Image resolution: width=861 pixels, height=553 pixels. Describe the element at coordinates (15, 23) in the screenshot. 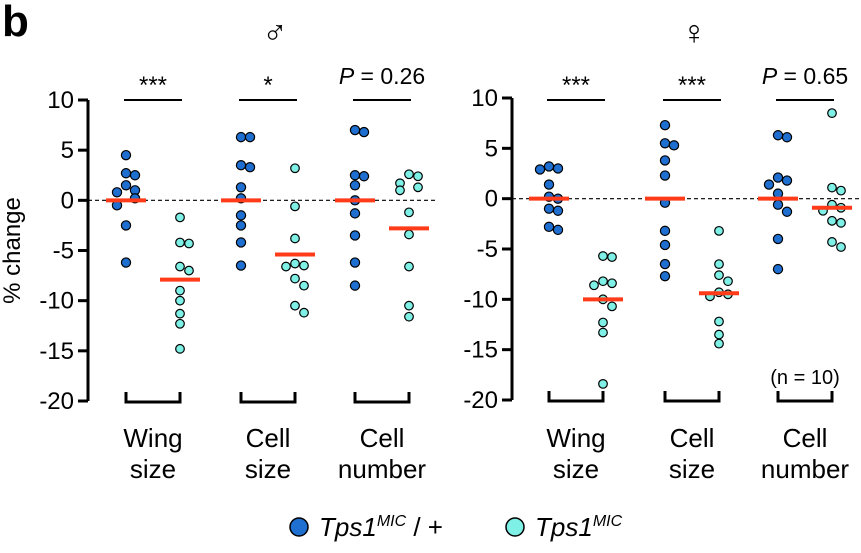

I see `panel-label: b` at that location.